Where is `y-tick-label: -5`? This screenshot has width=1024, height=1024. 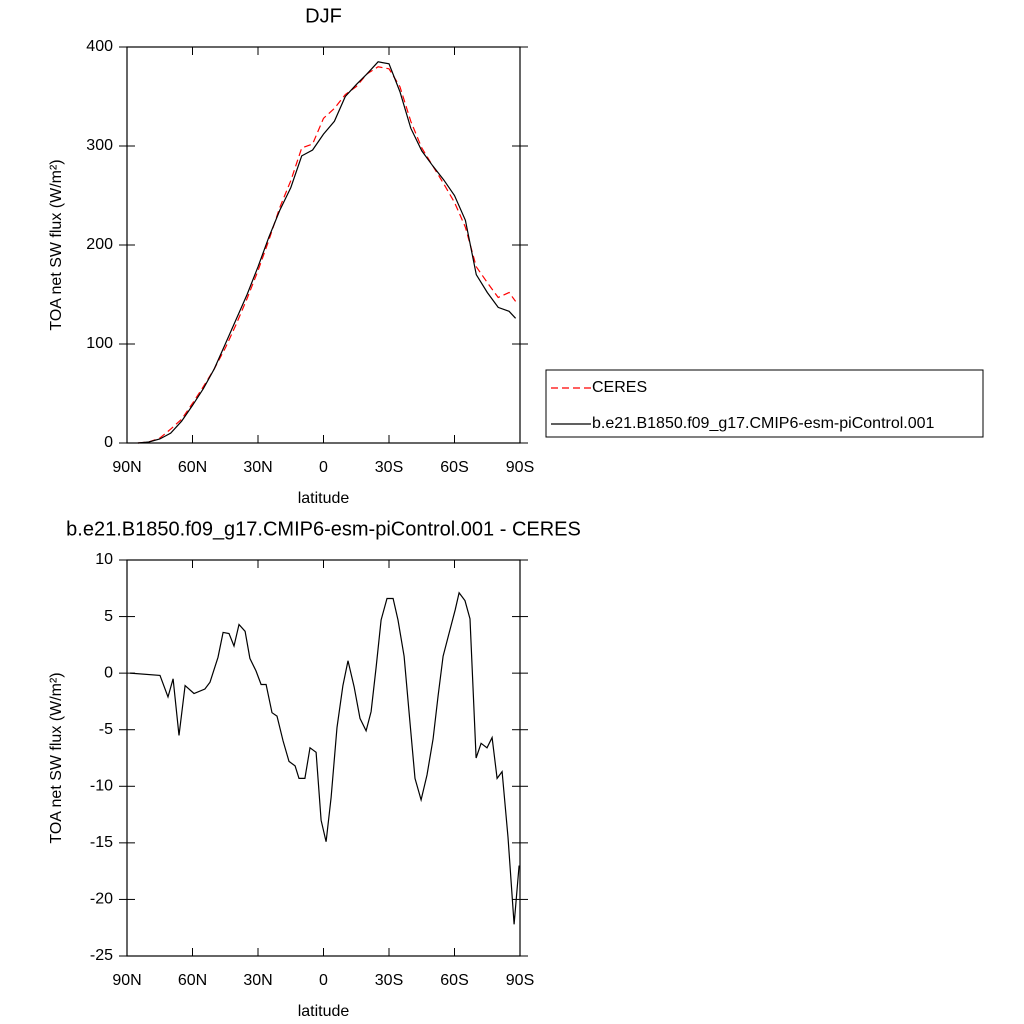 y-tick-label: -5 is located at coordinates (106, 729).